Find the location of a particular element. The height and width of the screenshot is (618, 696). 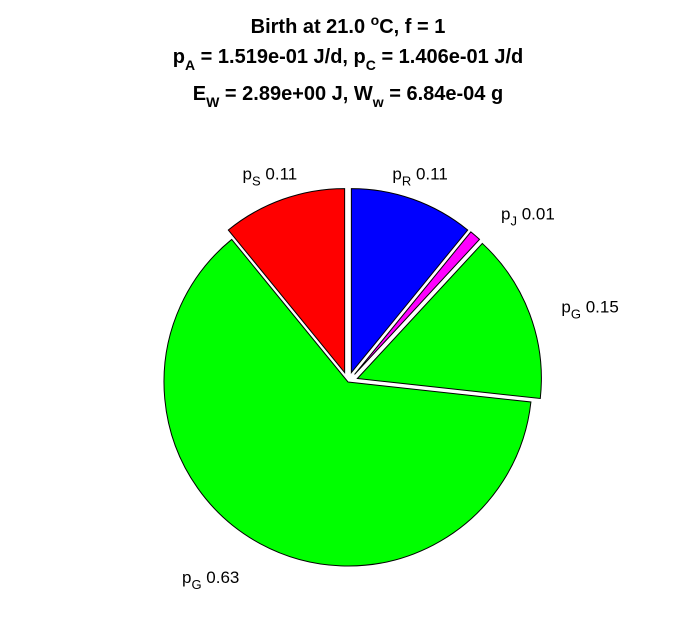

chart-title-line-2: pA = 1.519e-01 J/d, pC = 1.406e-01 J/d is located at coordinates (348, 59).